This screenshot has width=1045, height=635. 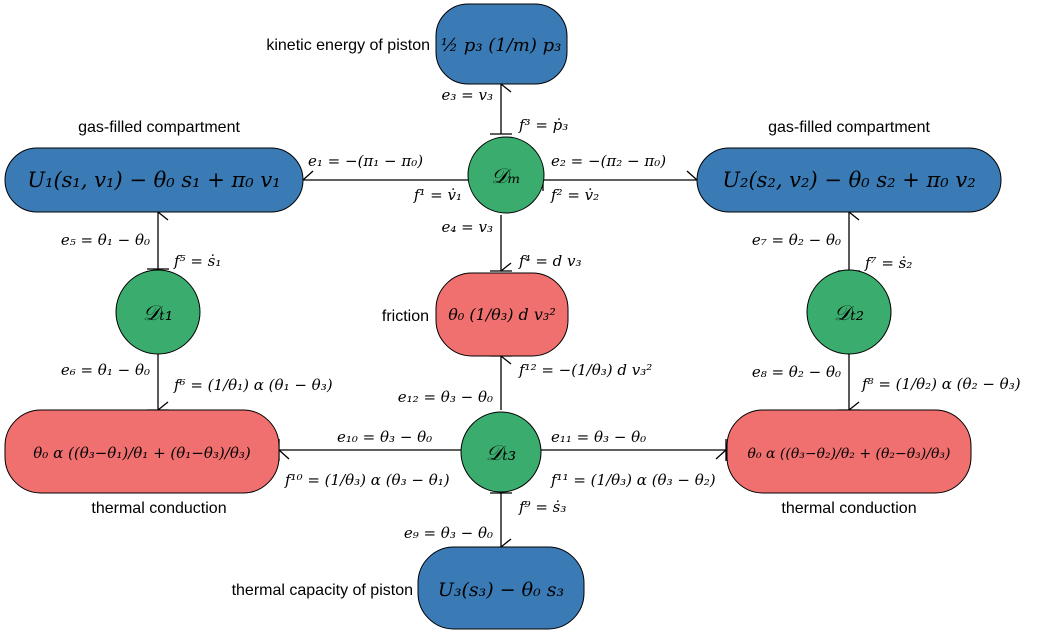 I want to click on dt1-circle, so click(x=158, y=312).